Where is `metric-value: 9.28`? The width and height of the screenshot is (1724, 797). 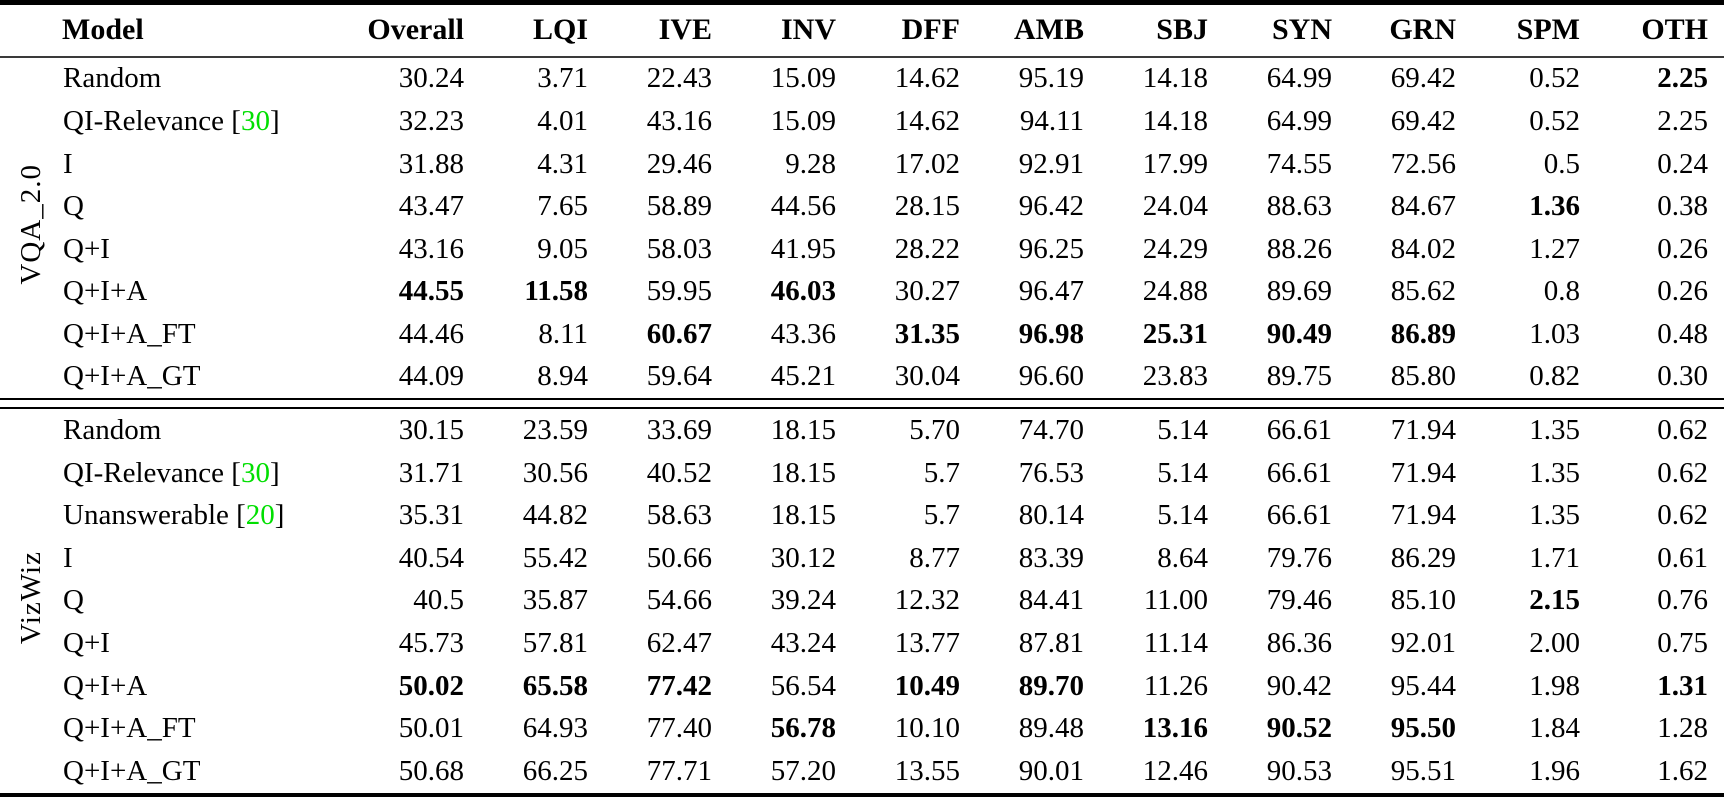 metric-value: 9.28 is located at coordinates (810, 163).